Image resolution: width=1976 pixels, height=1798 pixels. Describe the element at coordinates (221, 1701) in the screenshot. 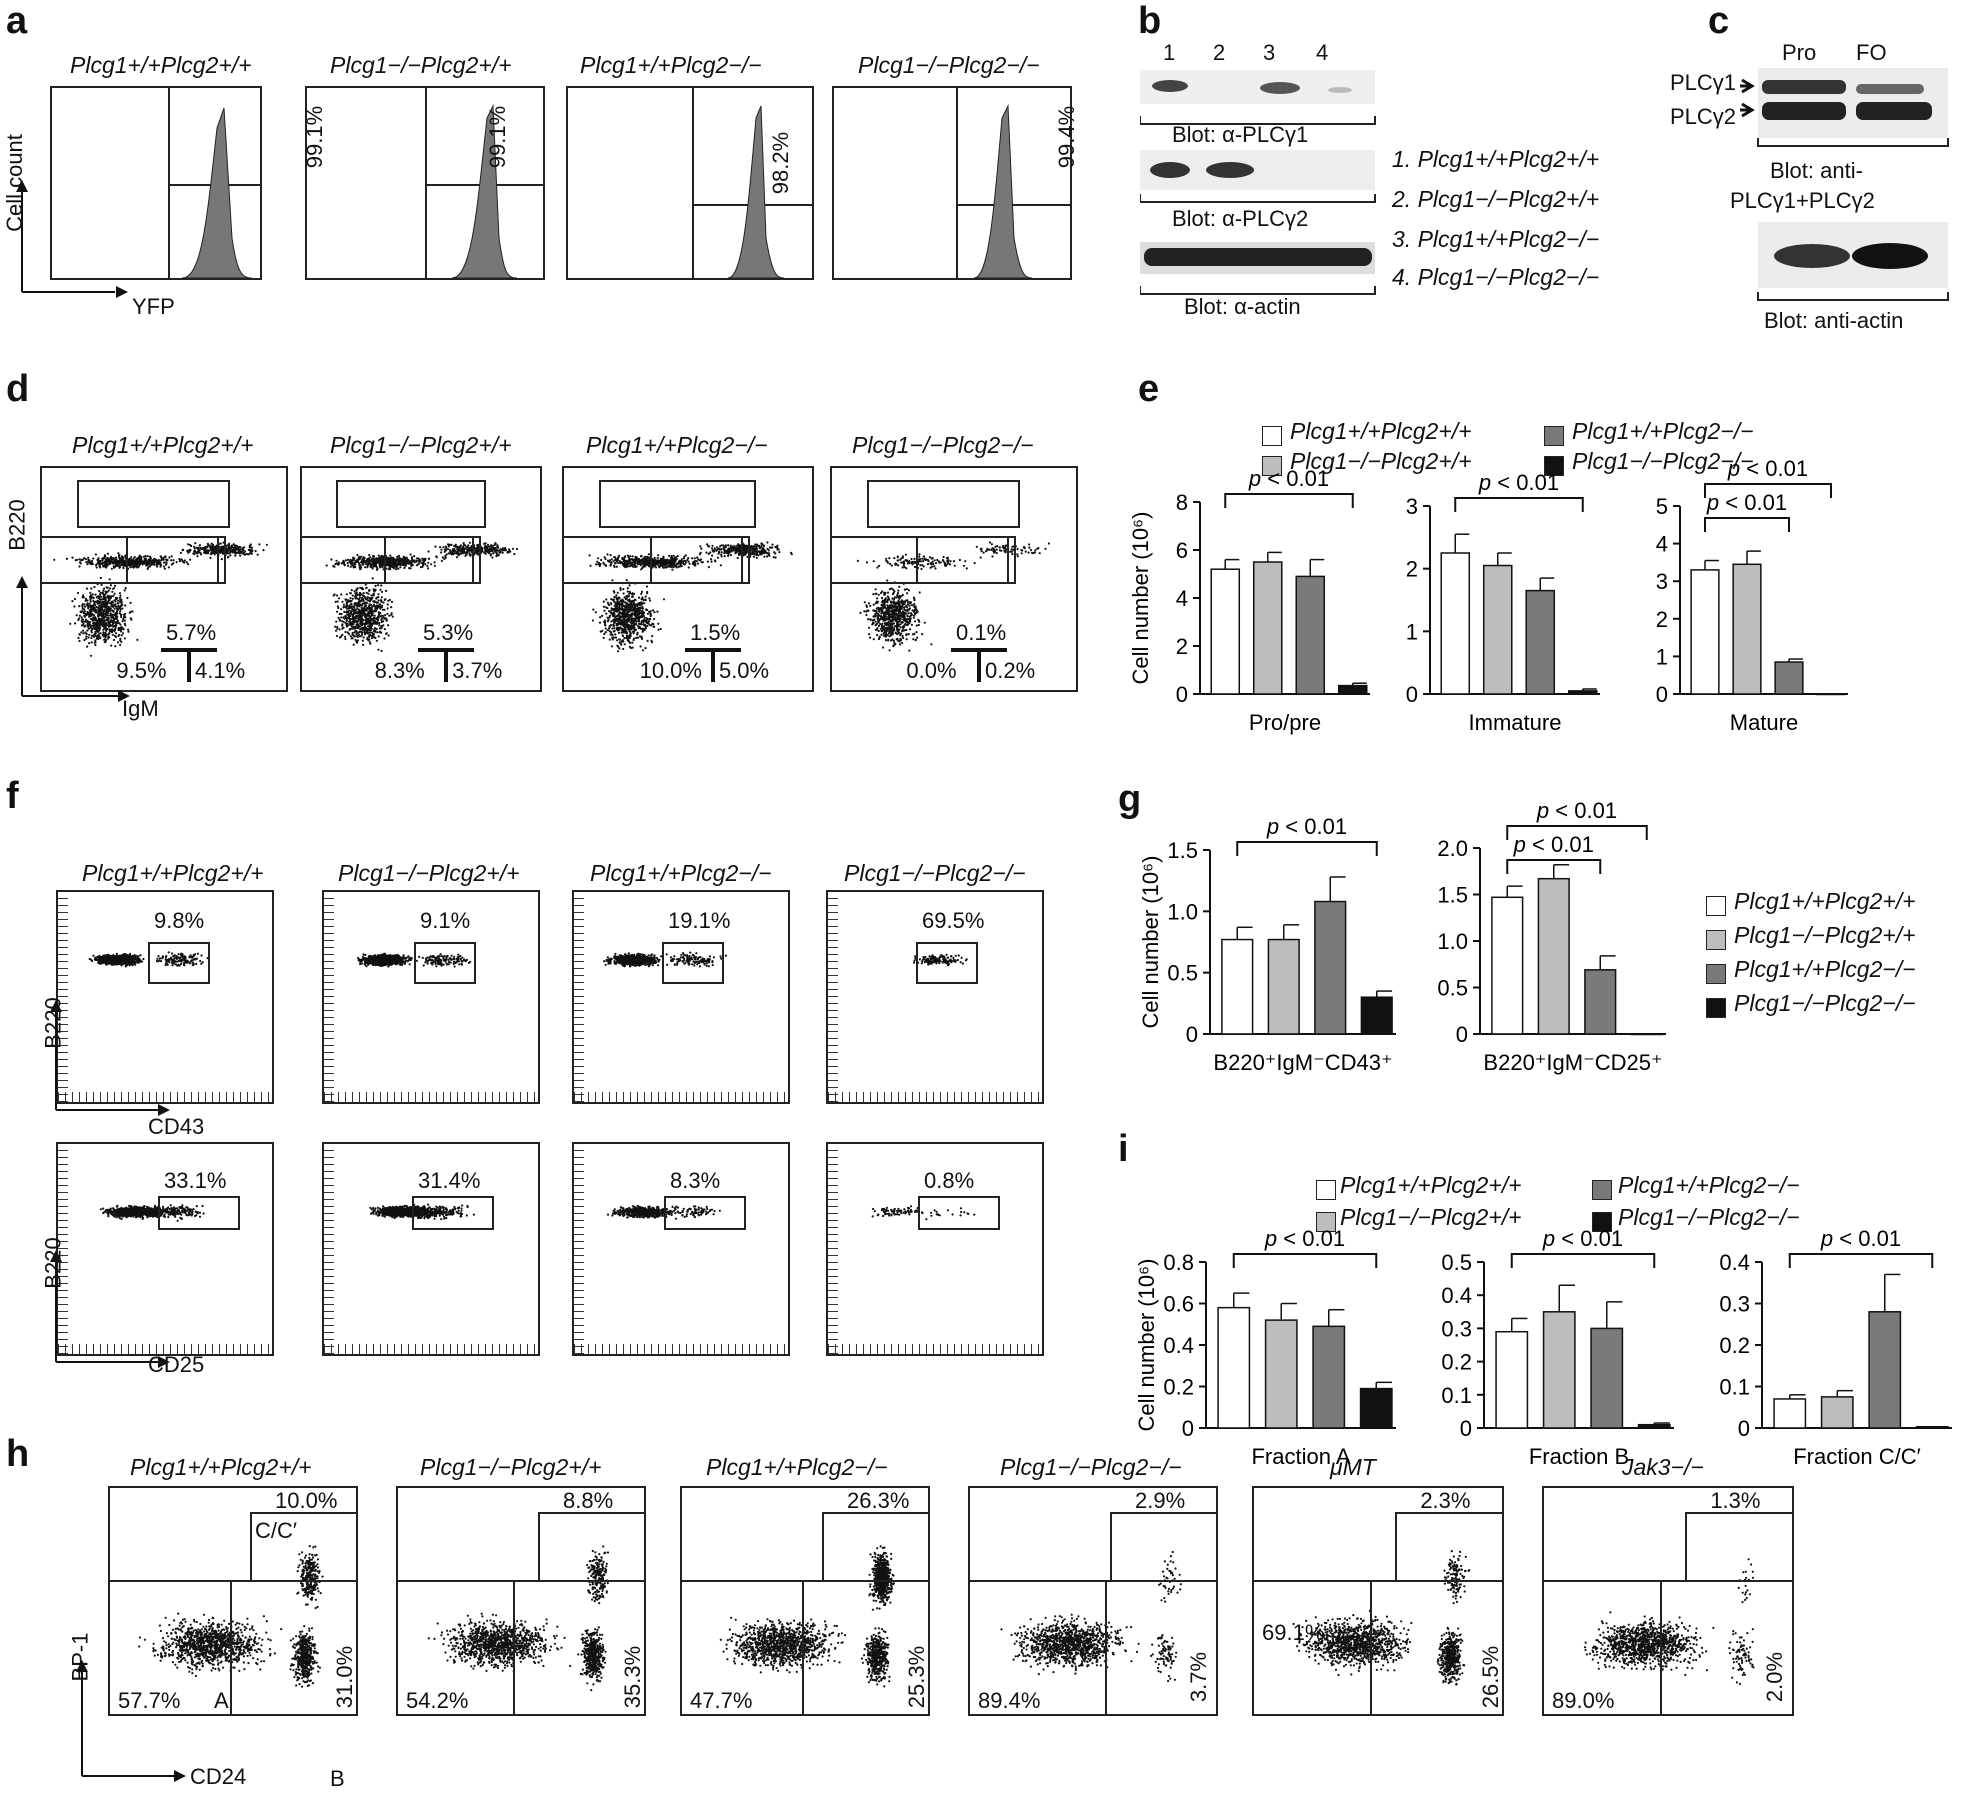

I see `gate-label-a: A` at that location.